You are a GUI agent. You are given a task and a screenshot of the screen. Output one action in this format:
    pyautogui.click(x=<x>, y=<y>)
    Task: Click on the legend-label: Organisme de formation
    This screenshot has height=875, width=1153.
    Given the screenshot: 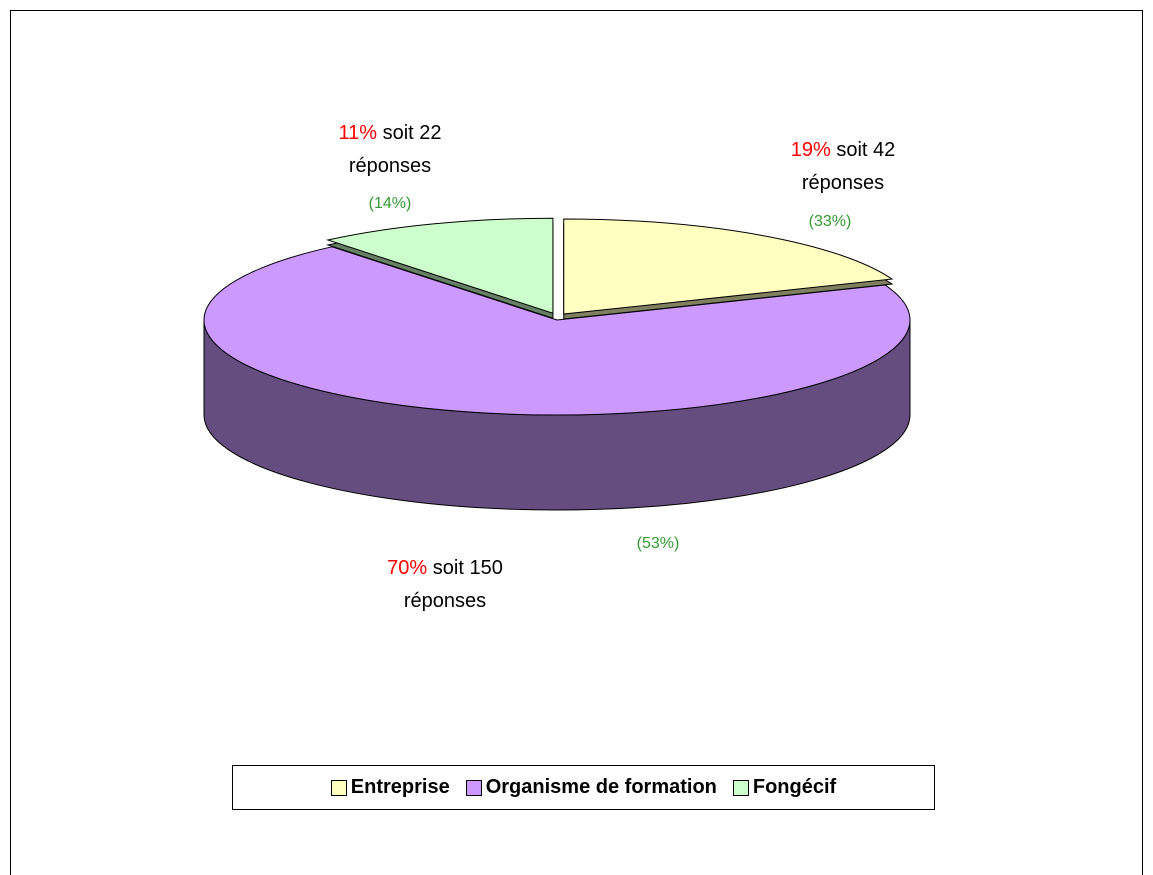 What is the action you would take?
    pyautogui.click(x=601, y=787)
    